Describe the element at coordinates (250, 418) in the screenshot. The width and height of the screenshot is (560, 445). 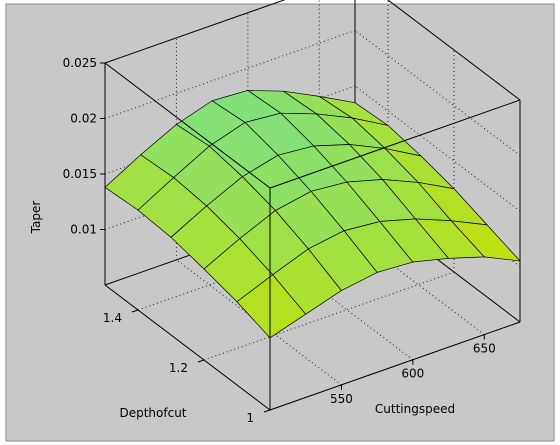
I see `y-tick-label: 1` at that location.